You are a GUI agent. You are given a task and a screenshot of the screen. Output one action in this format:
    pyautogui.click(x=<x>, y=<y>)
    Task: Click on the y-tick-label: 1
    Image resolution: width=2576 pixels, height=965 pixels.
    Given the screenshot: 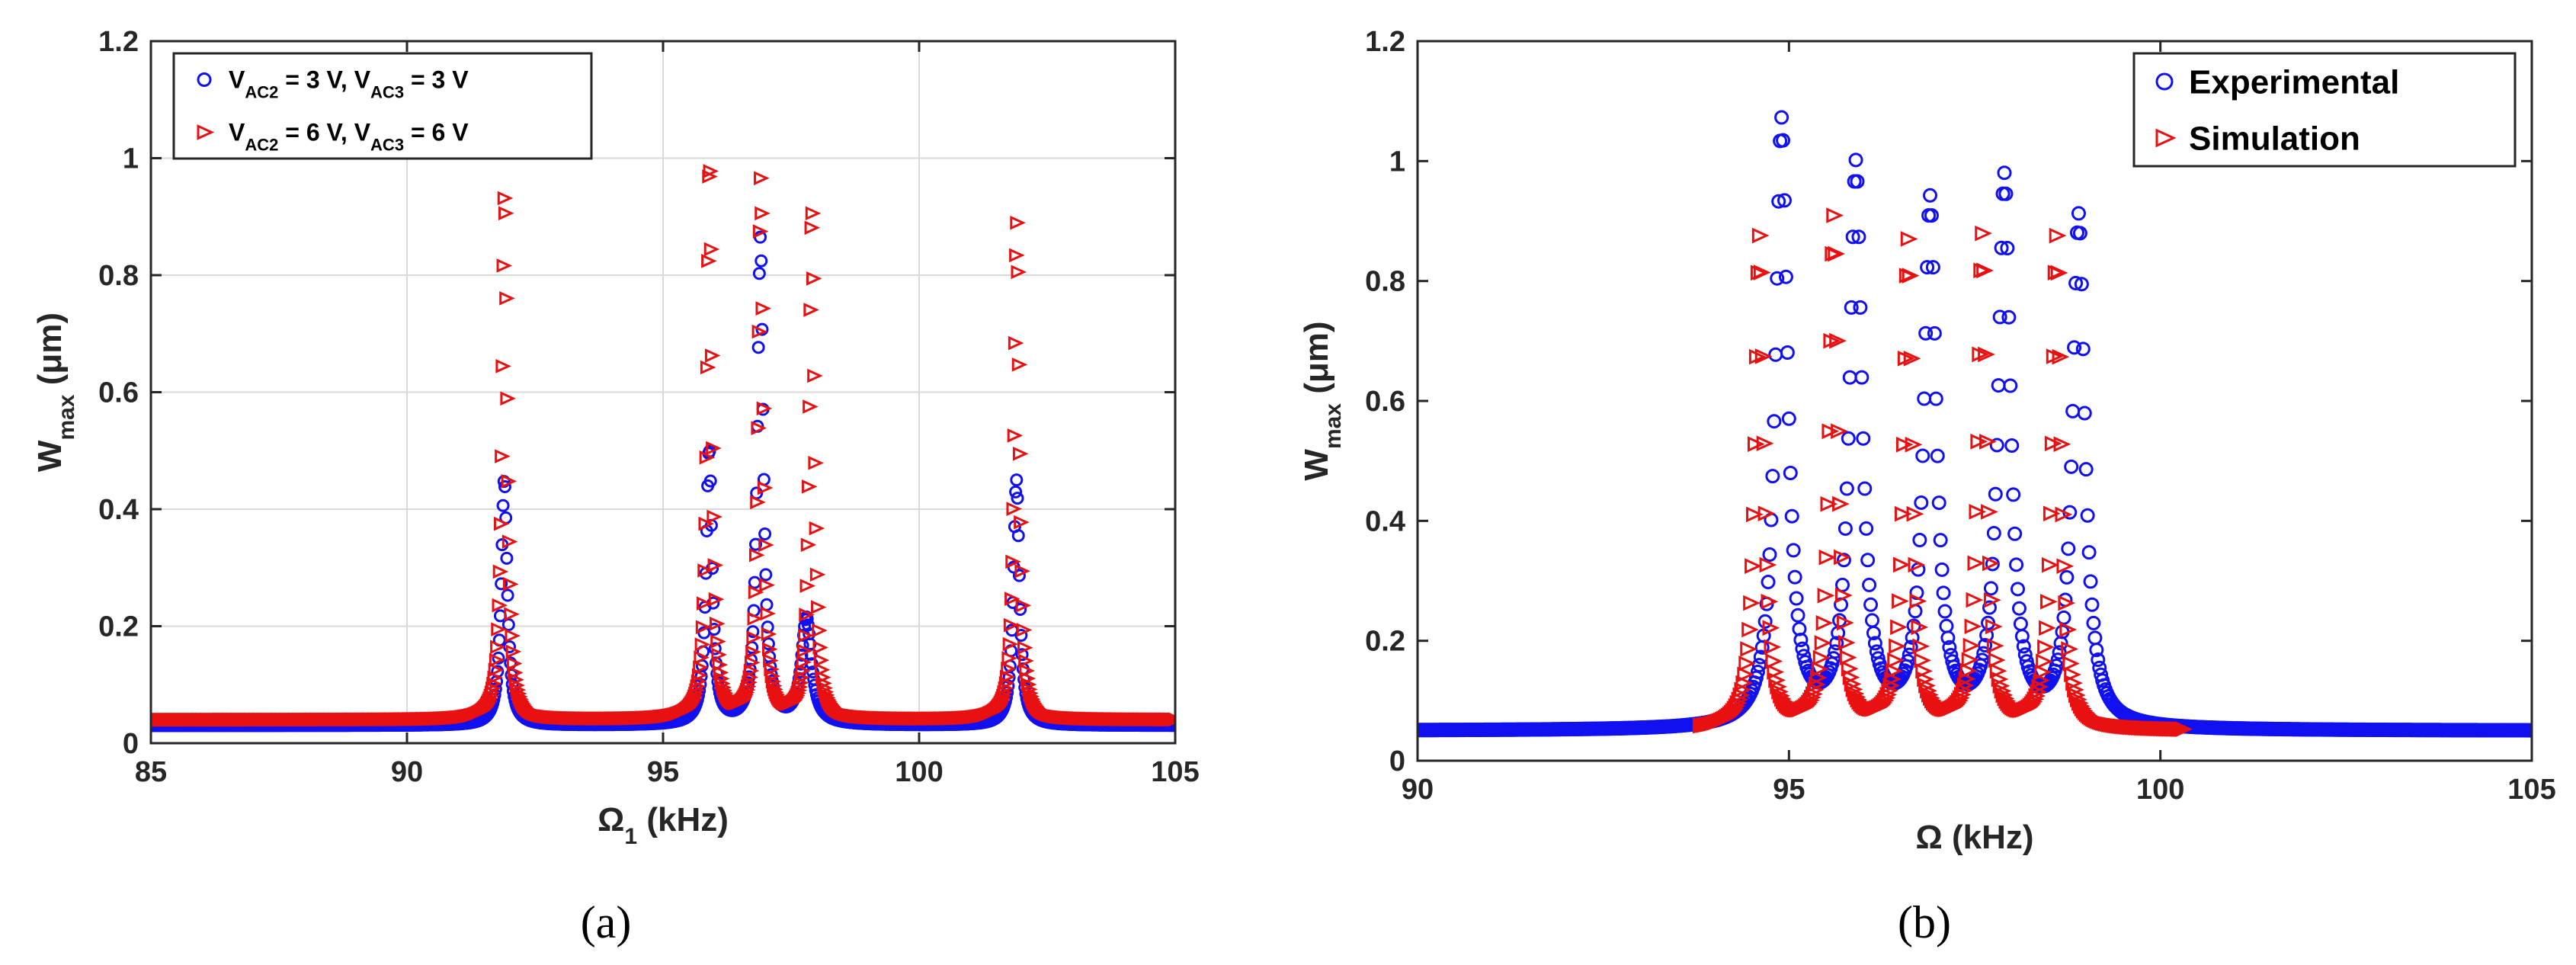 What is the action you would take?
    pyautogui.click(x=1397, y=162)
    